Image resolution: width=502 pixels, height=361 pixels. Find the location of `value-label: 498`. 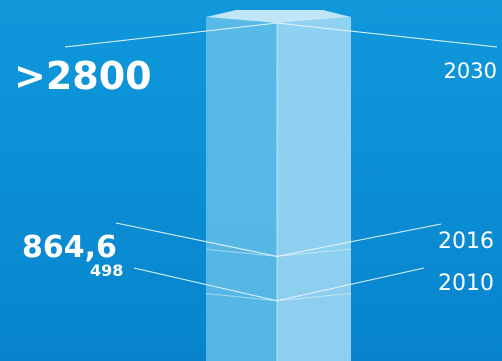

value-label: 498 is located at coordinates (106, 270).